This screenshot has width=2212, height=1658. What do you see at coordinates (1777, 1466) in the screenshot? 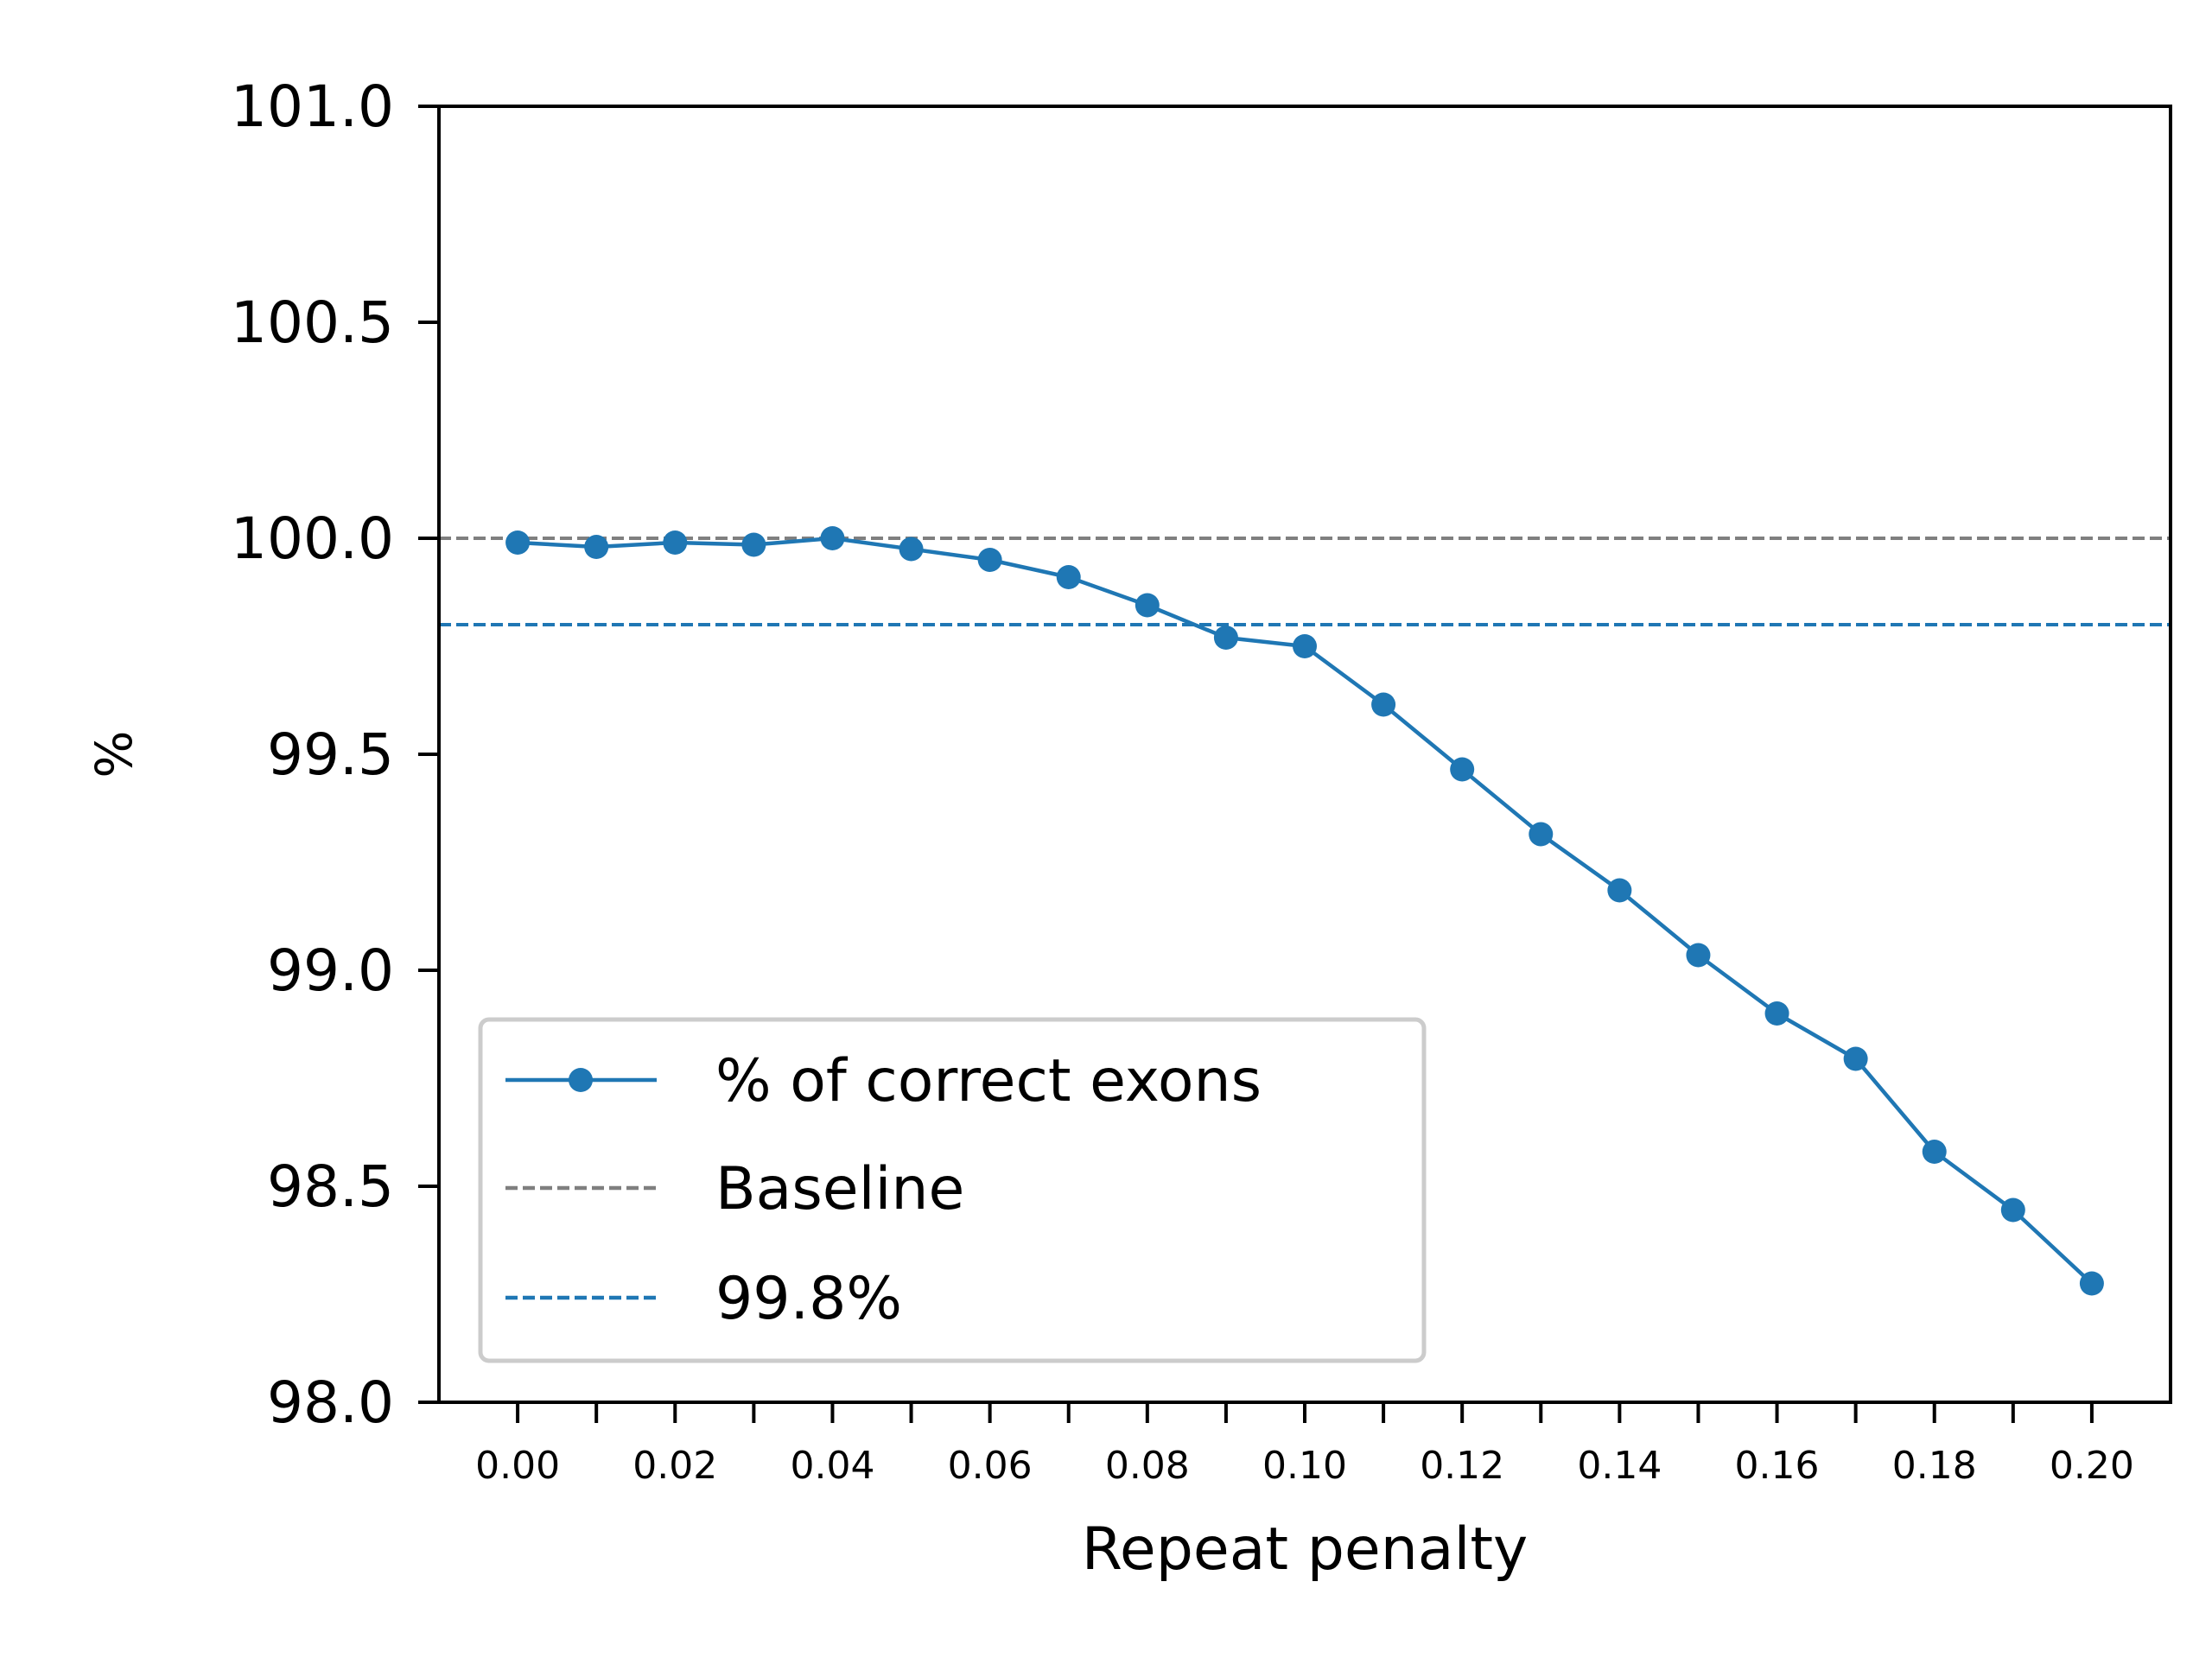
I see `x-tick-label: 0.16` at bounding box center [1777, 1466].